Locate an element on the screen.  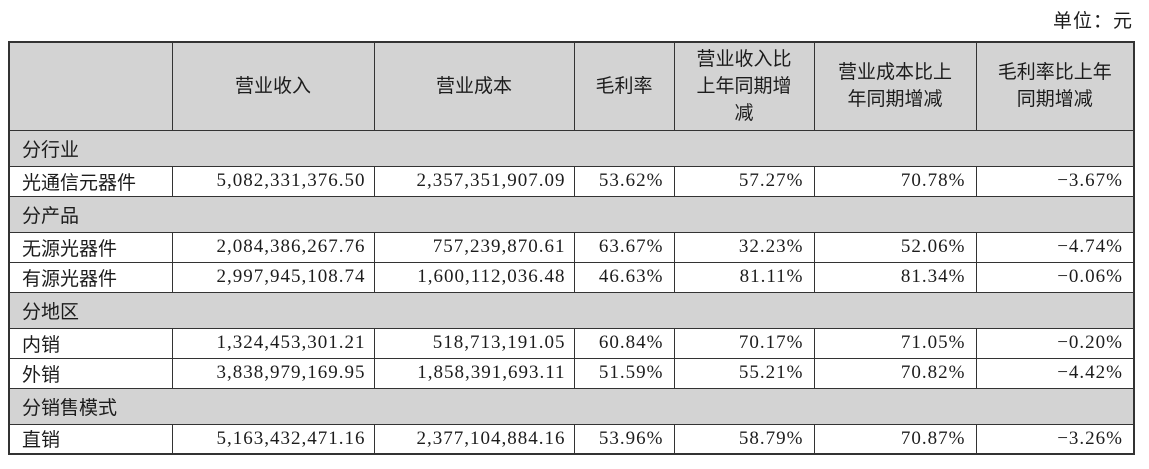
section-row-product: 分产品 is located at coordinates (571, 214).